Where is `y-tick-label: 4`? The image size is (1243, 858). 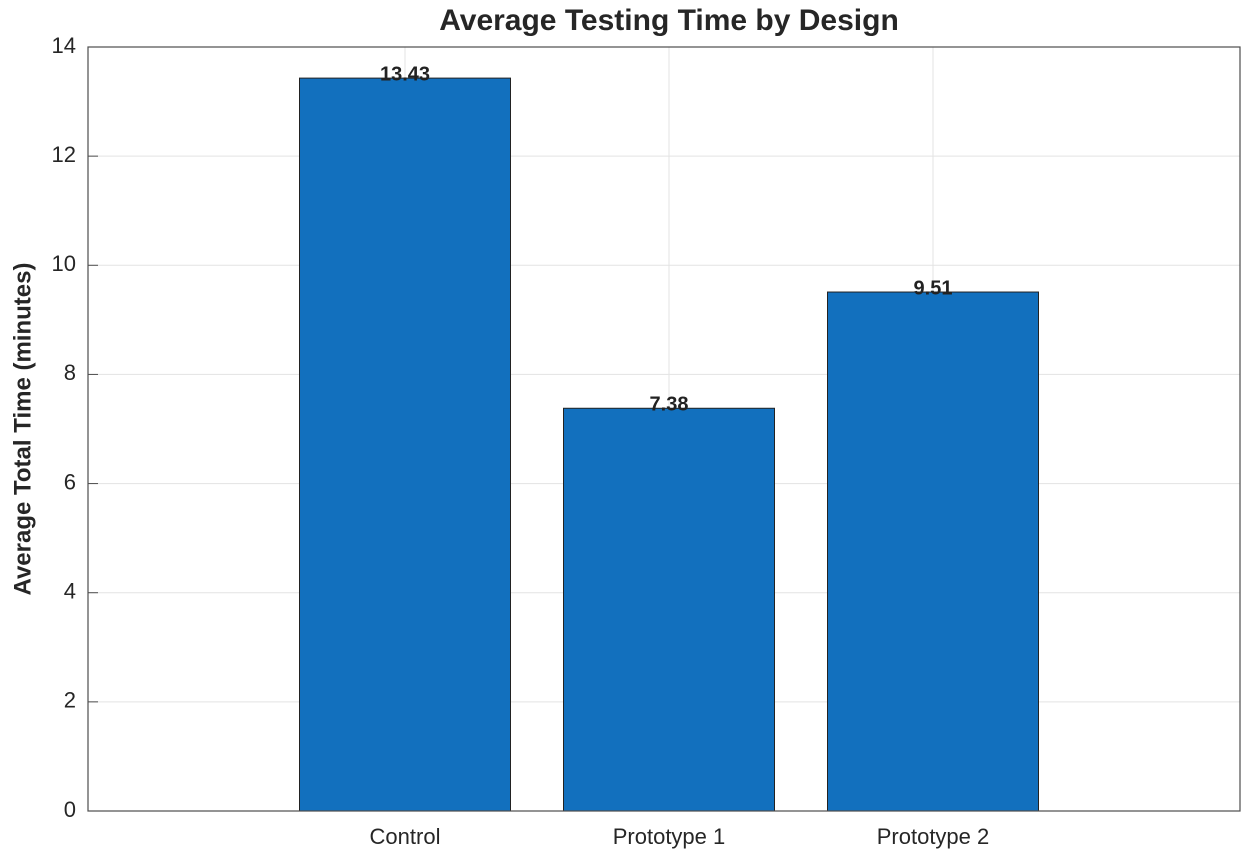 y-tick-label: 4 is located at coordinates (70, 591).